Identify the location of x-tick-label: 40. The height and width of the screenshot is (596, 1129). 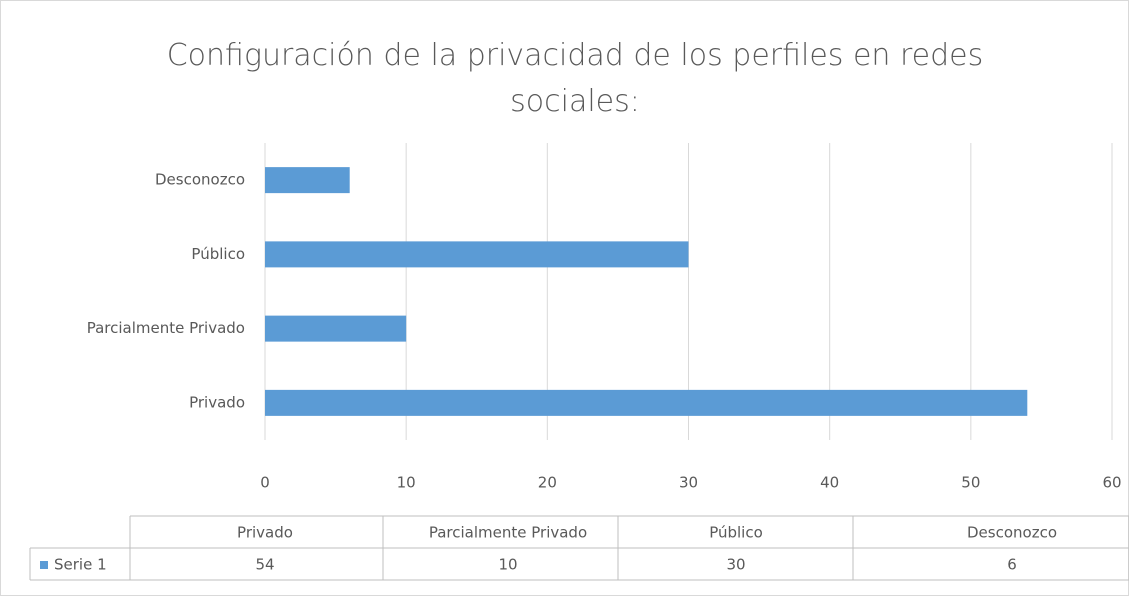
(829, 483).